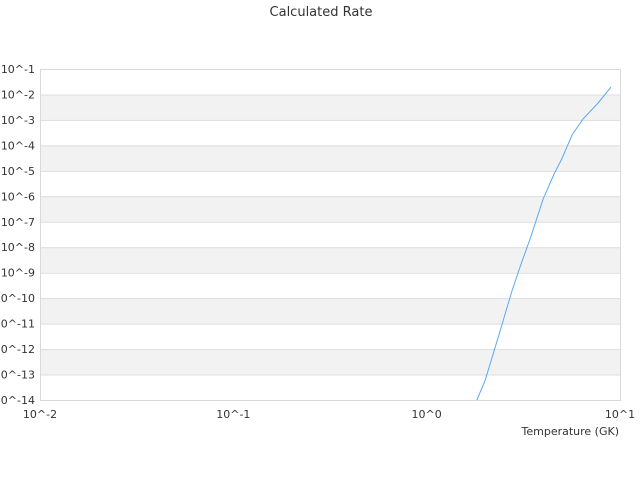  I want to click on y-tick-label: 10^-8, so click(18, 247).